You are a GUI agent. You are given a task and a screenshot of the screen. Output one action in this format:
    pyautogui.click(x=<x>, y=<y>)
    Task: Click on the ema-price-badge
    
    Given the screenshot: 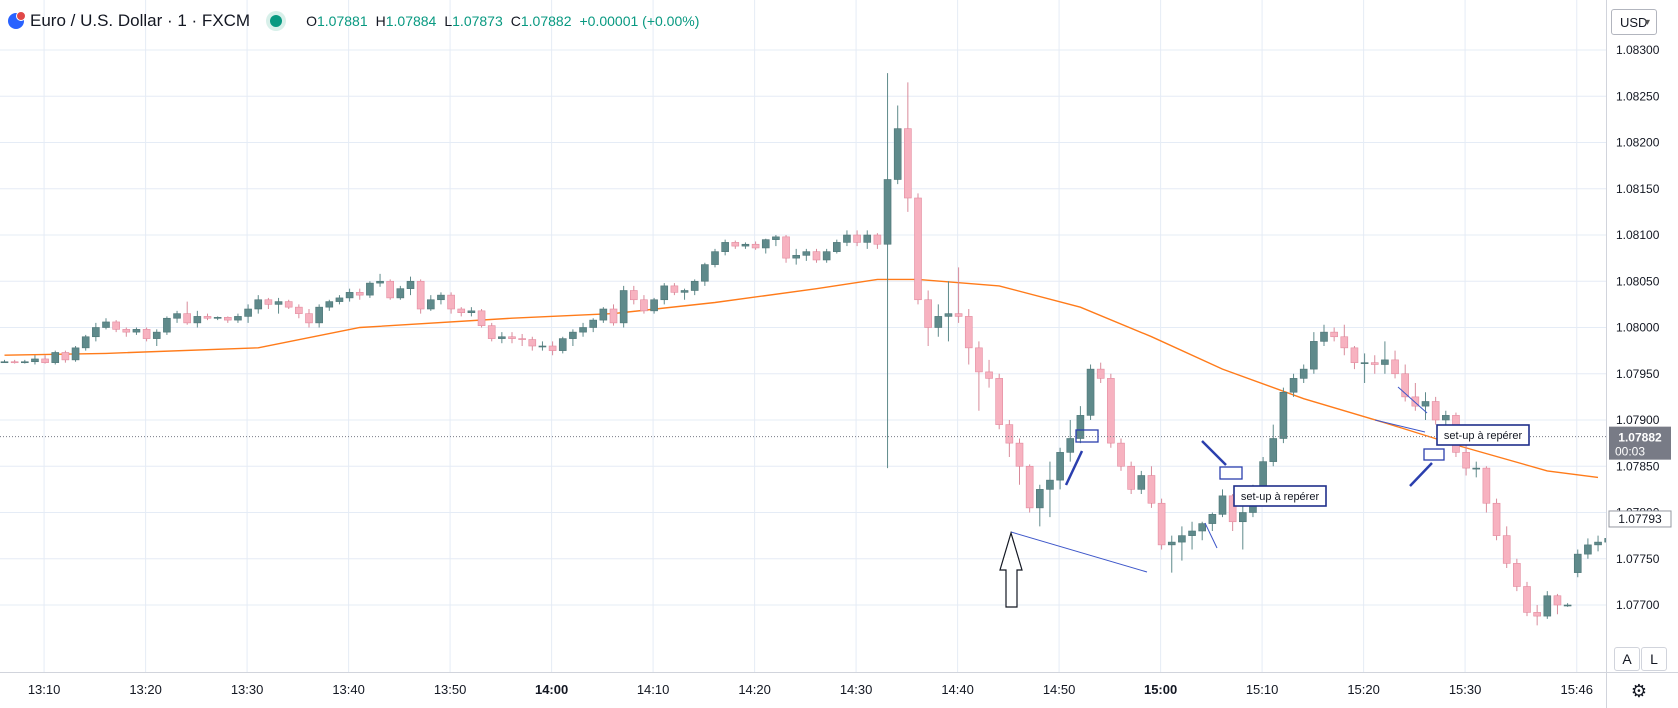 What is the action you would take?
    pyautogui.click(x=1640, y=519)
    